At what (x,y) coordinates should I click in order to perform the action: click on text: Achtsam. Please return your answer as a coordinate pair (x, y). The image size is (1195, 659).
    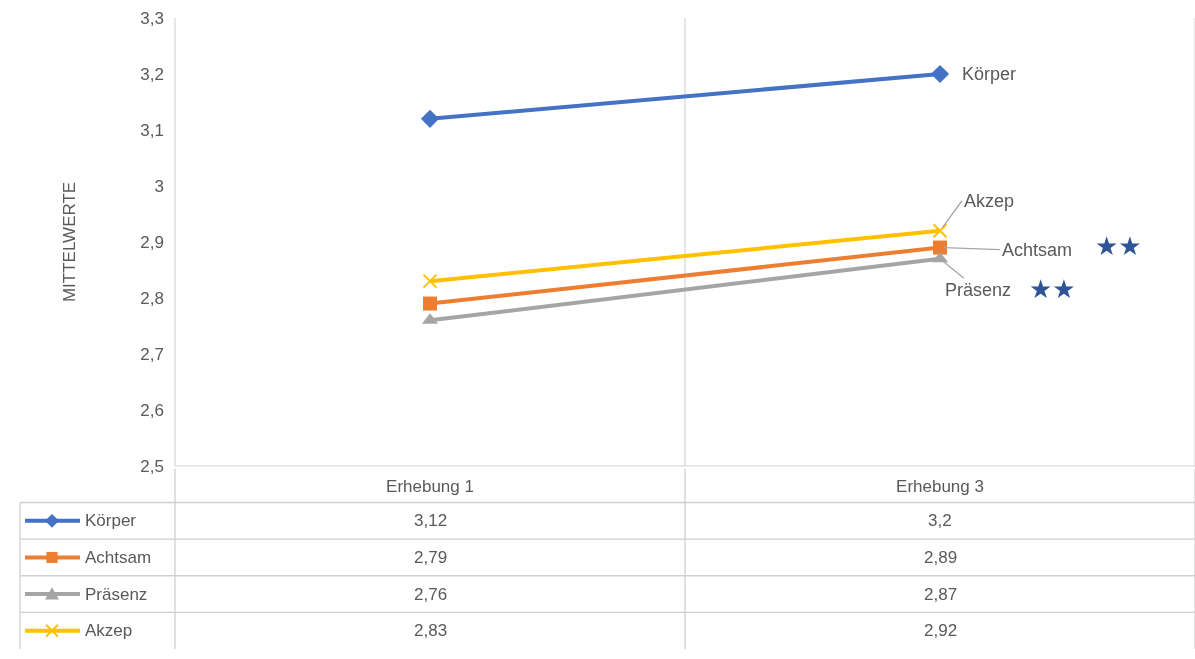
    Looking at the image, I should click on (1037, 250).